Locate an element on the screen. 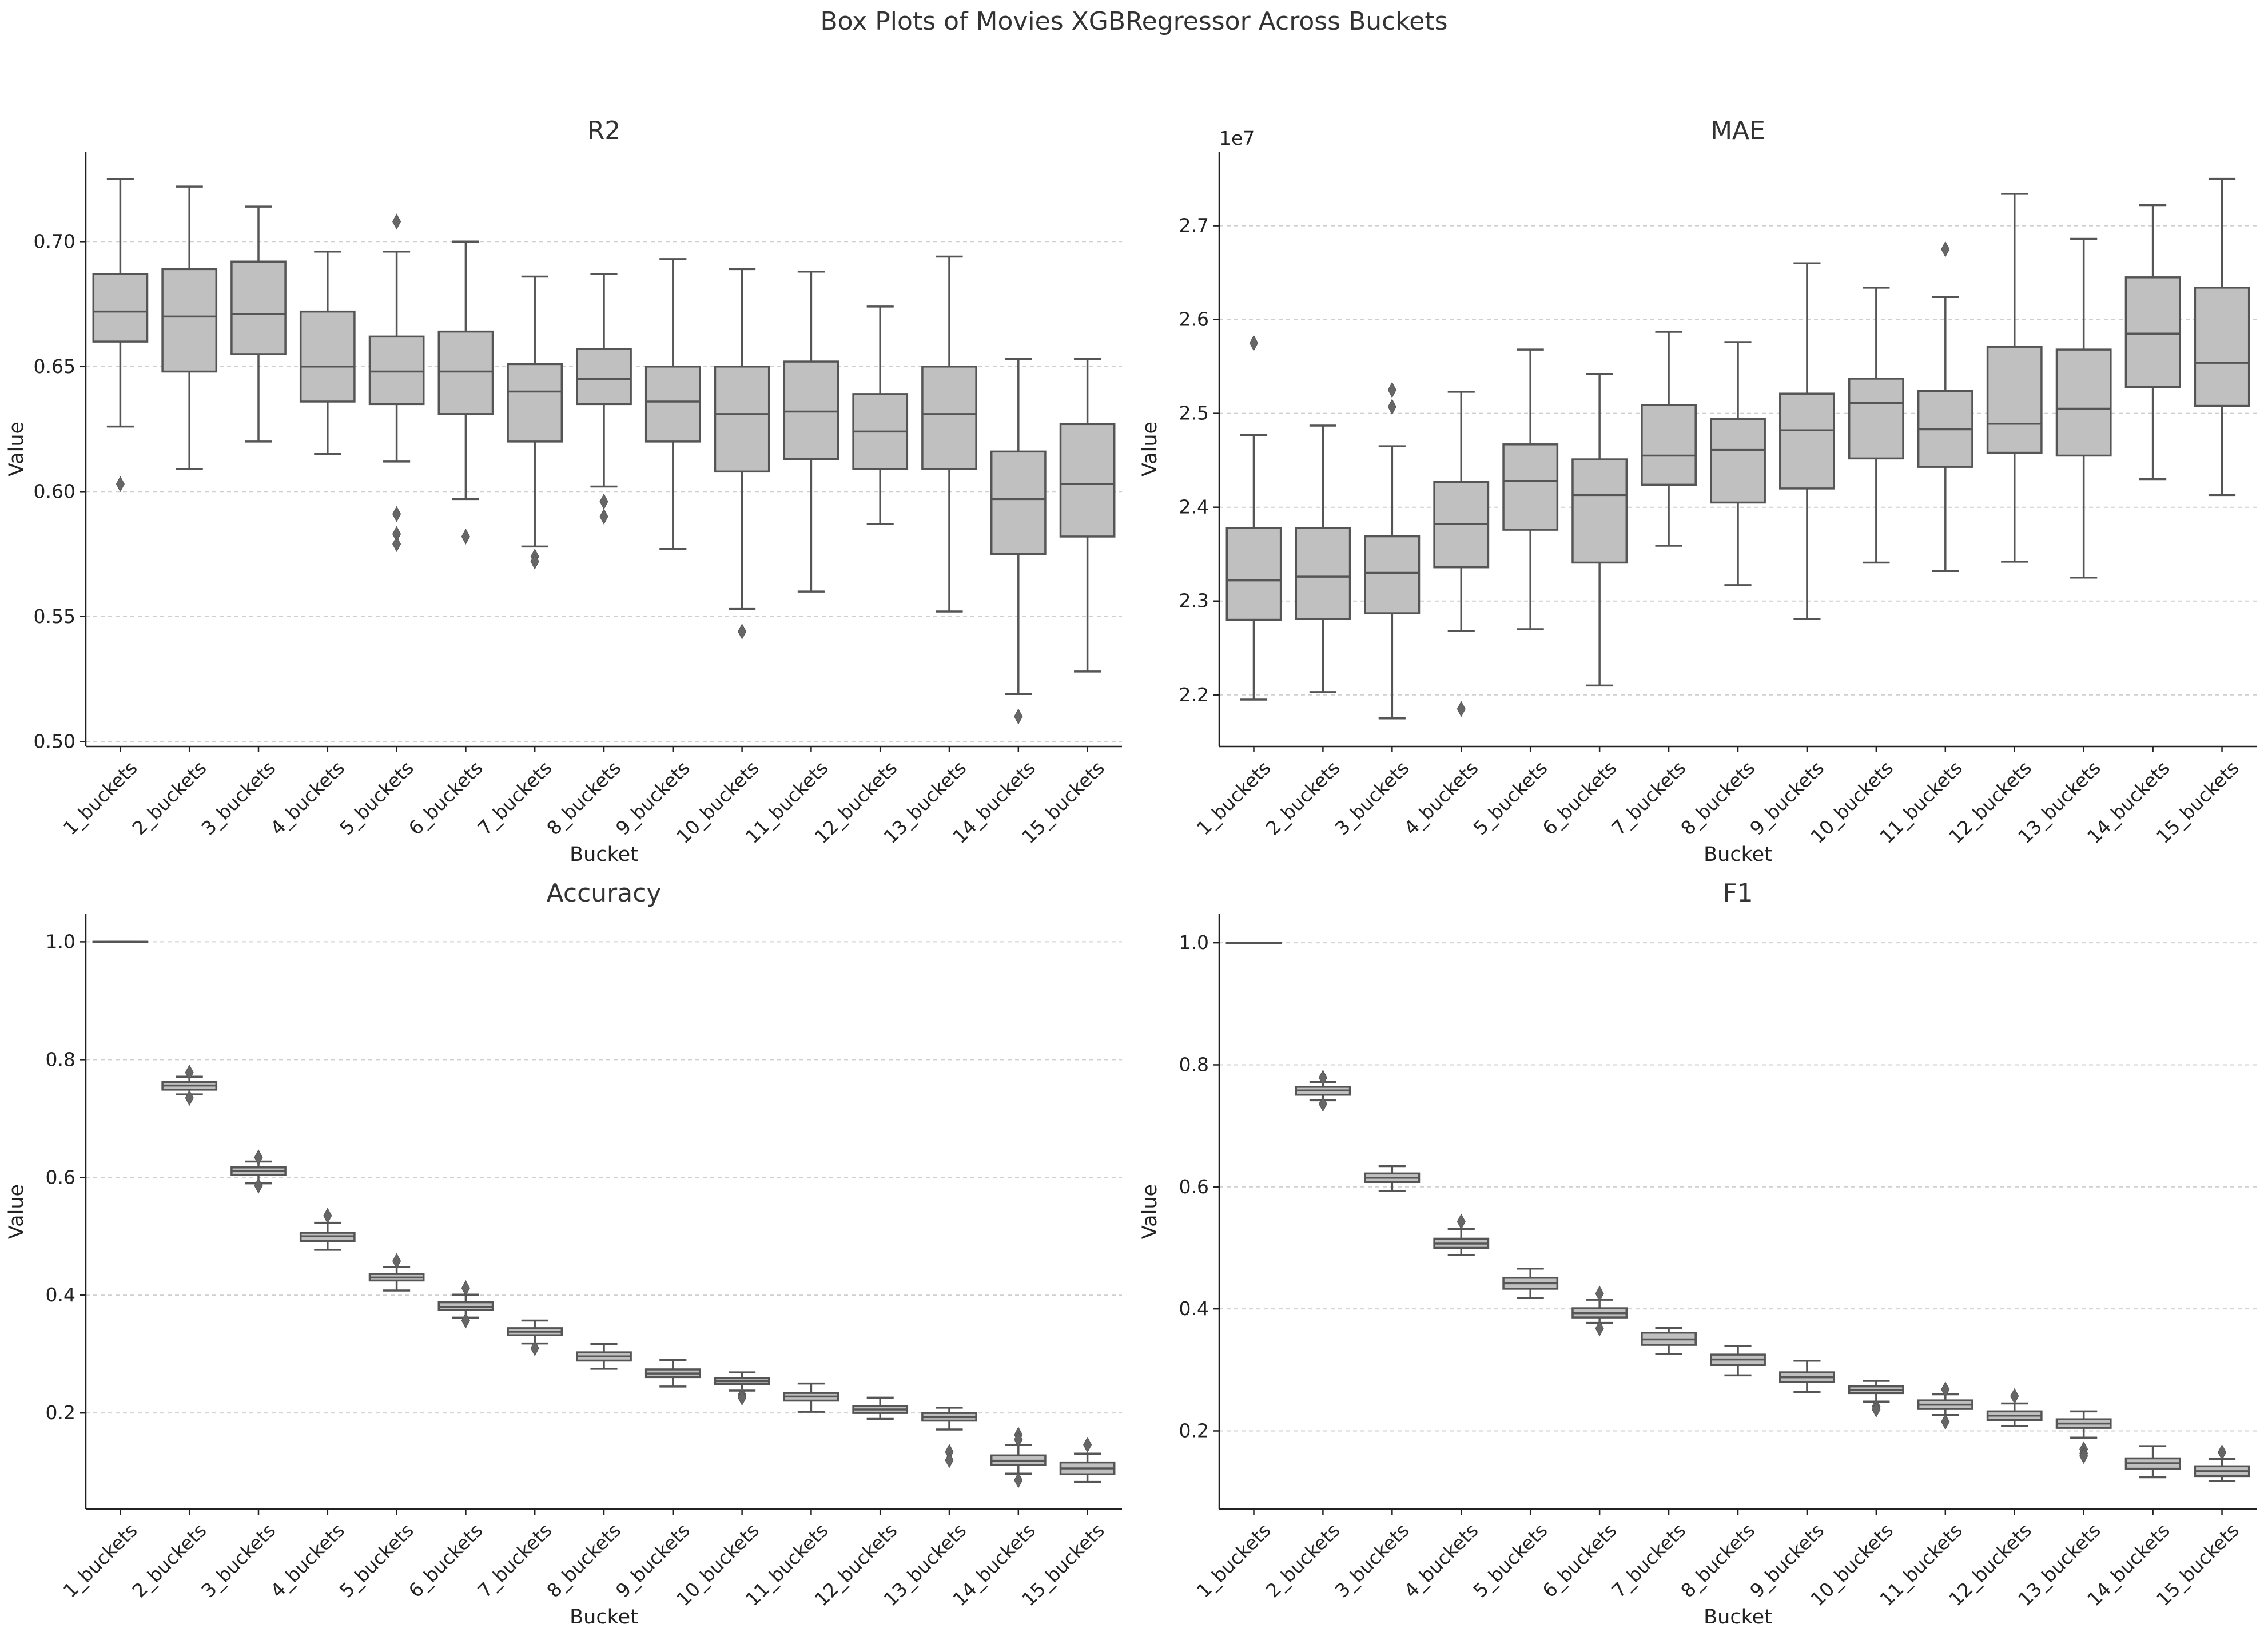 The height and width of the screenshot is (1636, 2268). y-tick-label: 2.4 is located at coordinates (1194, 507).